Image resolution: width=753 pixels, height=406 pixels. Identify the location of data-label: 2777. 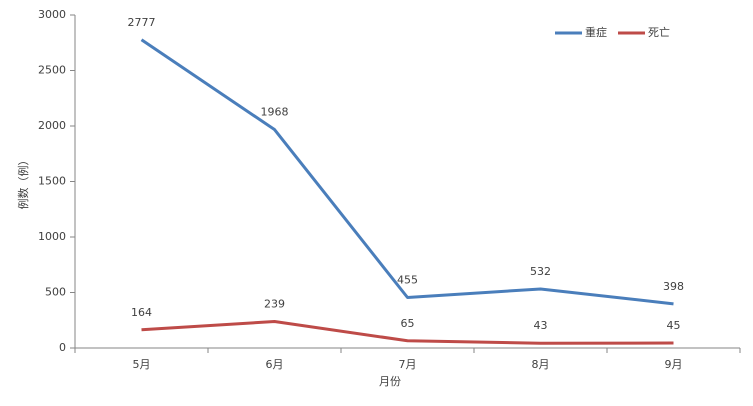
(142, 22).